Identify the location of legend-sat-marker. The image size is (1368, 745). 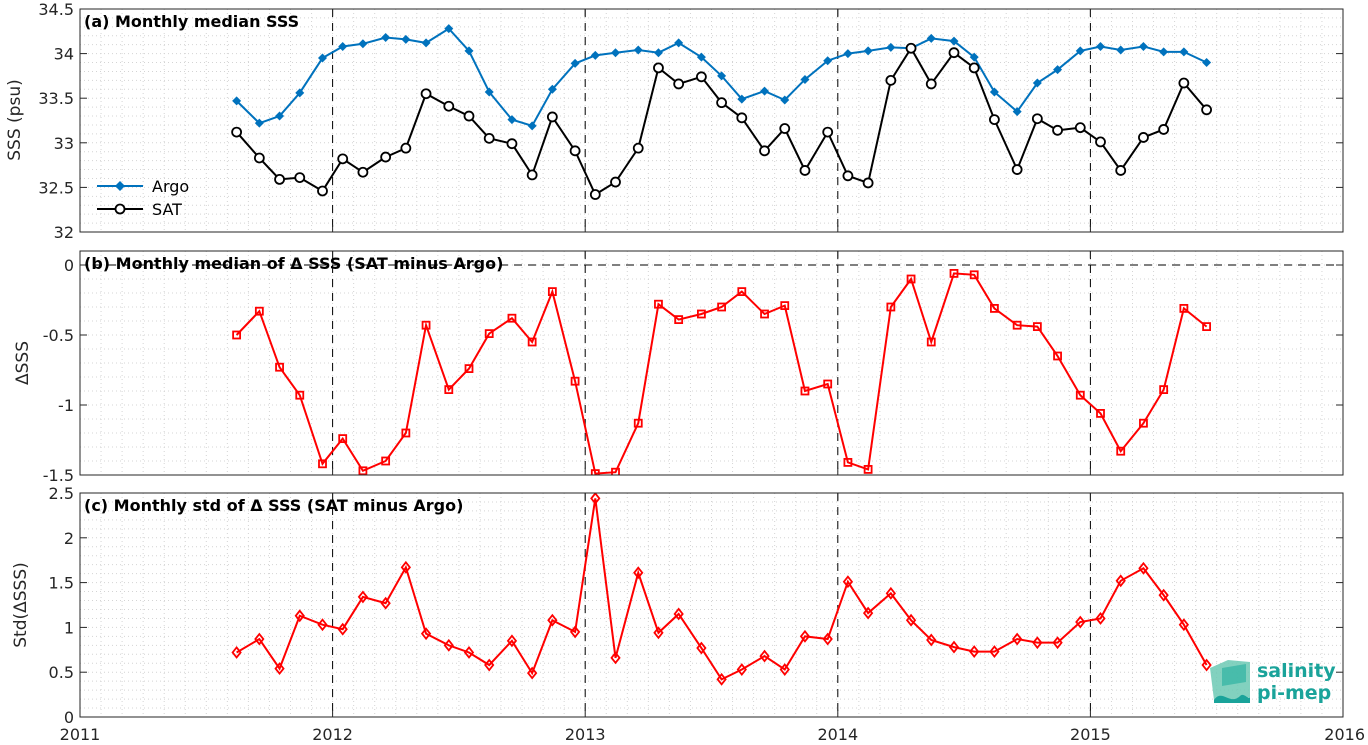
(120, 209).